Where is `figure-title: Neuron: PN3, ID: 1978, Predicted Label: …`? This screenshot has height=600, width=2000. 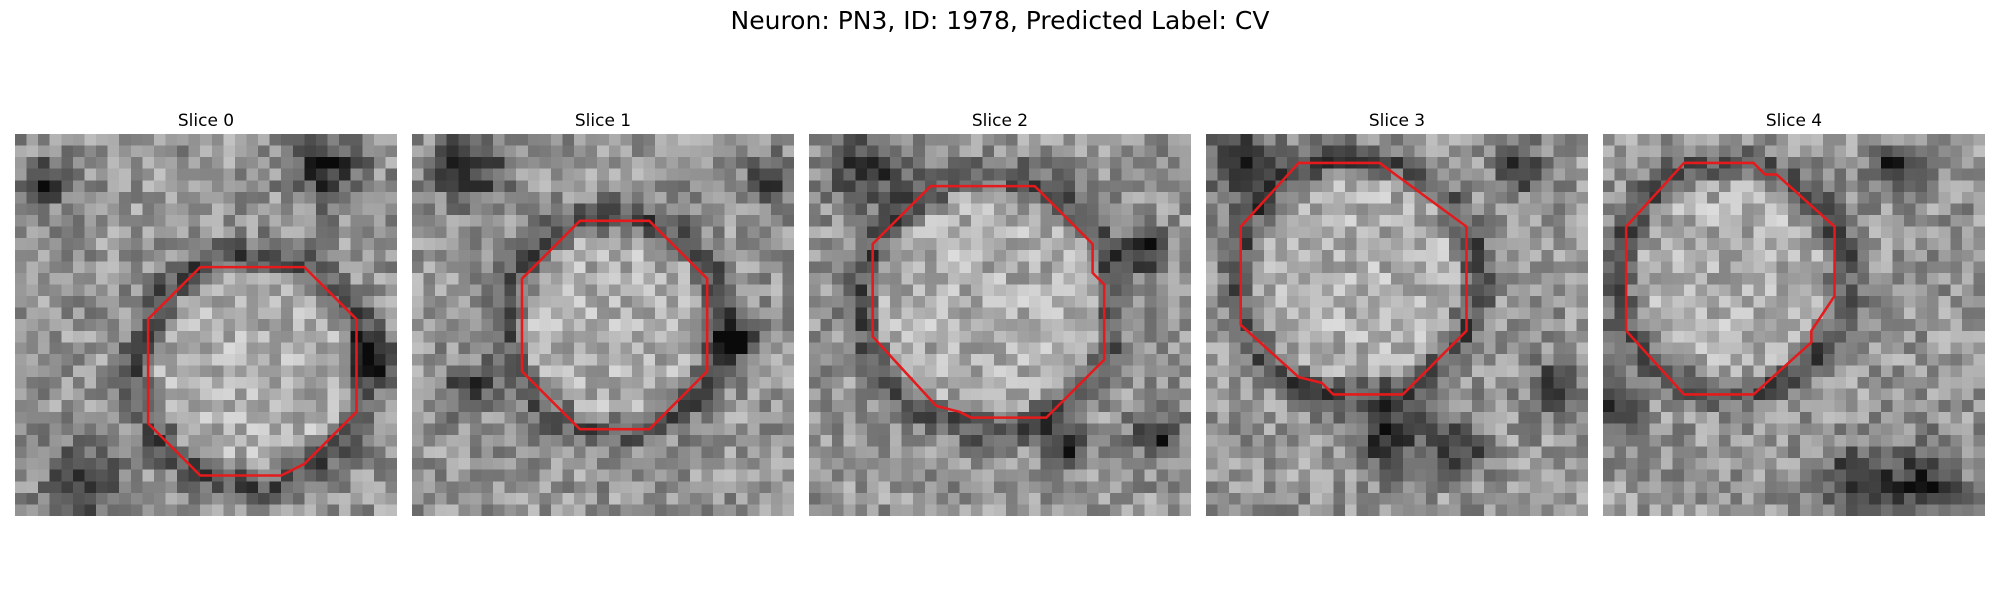 figure-title: Neuron: PN3, ID: 1978, Predicted Label: … is located at coordinates (1000, 20).